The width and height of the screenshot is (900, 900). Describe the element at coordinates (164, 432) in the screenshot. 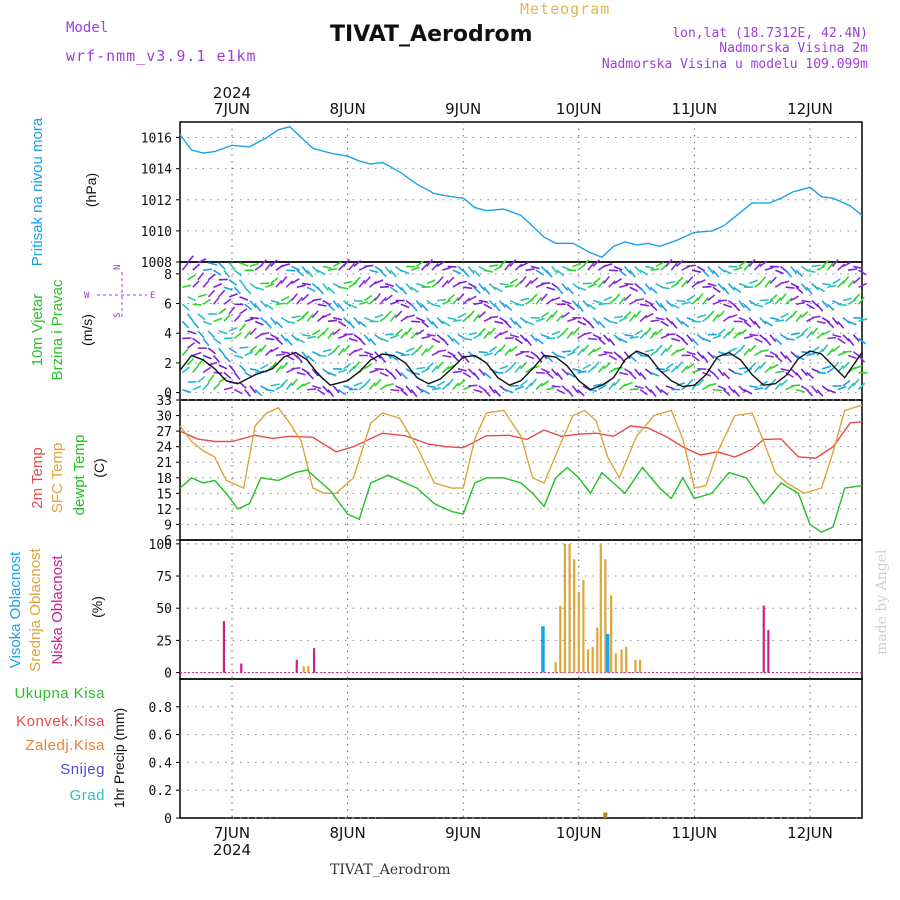

I see `y-tick-label-temperature: 27` at that location.